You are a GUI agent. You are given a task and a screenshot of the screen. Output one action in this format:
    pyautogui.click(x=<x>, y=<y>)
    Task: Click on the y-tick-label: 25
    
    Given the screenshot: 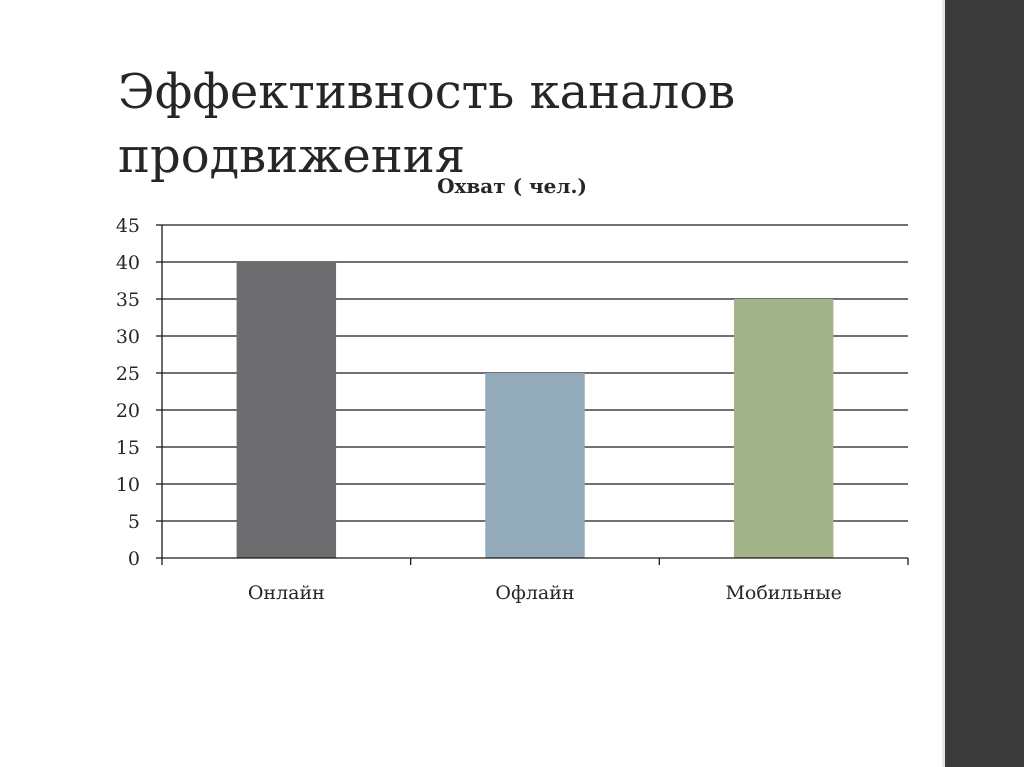 What is the action you would take?
    pyautogui.click(x=128, y=374)
    